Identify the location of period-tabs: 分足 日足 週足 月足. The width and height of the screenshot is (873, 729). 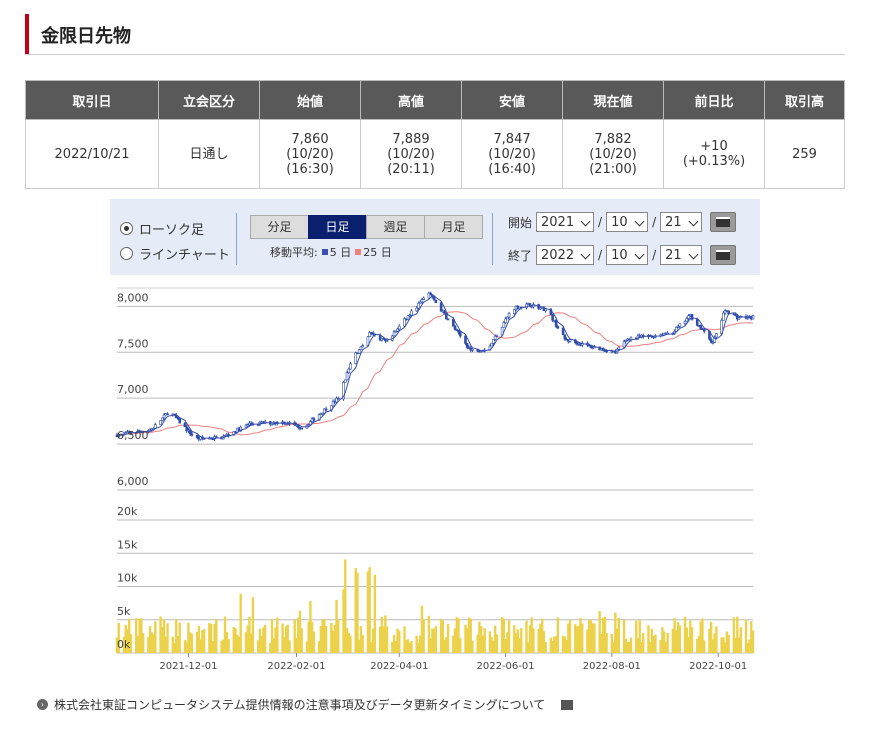
(366, 227).